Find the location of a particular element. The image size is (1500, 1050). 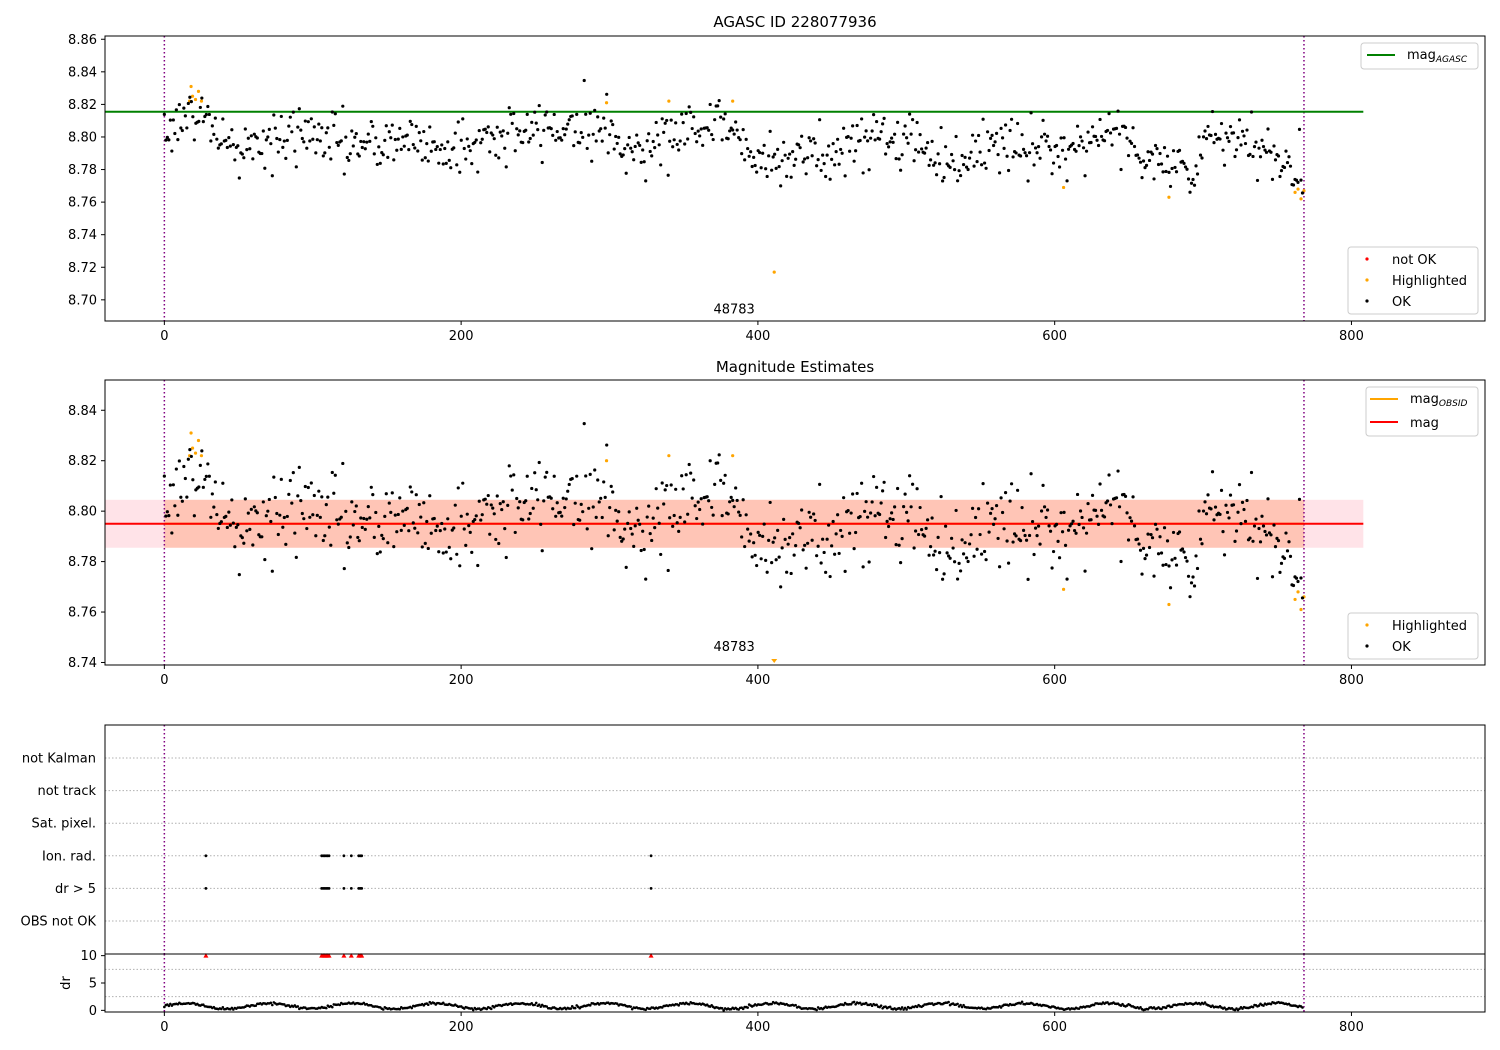

agasc-marker-legend: not OK Highlighted OK is located at coordinates (1413, 280).